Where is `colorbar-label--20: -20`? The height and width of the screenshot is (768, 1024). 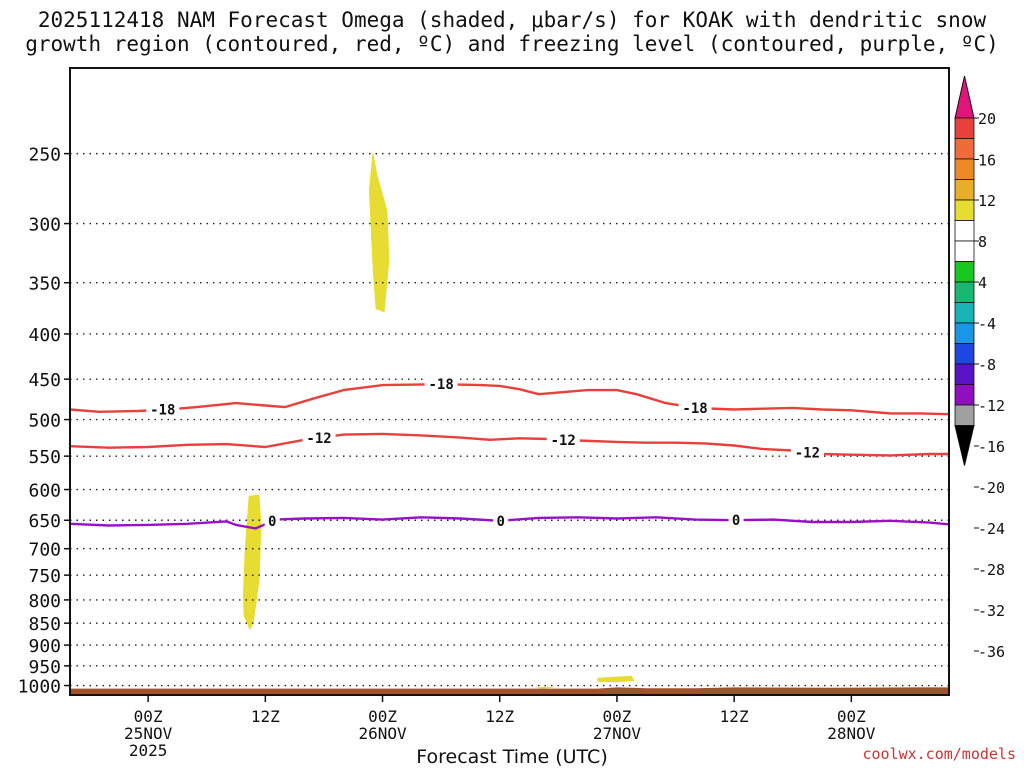
colorbar-label--20: -20 is located at coordinates (991, 488).